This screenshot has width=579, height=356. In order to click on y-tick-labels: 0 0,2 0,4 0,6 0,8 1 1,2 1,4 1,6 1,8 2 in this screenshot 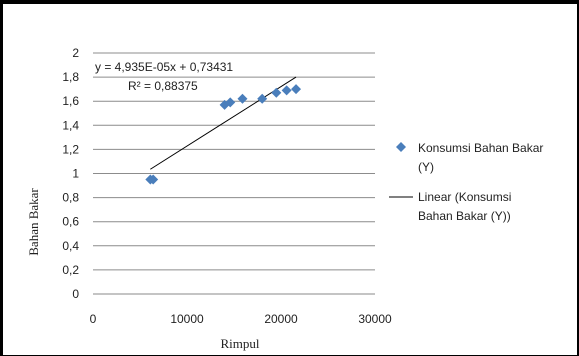, I will do `click(70, 173)`.